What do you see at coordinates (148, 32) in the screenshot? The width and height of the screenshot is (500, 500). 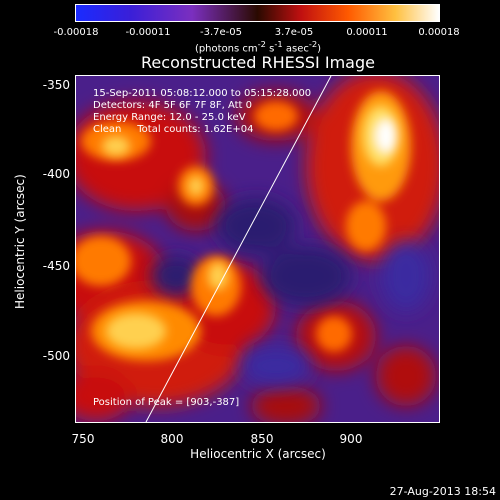 I see `colorbar-tick: -0.00011` at bounding box center [148, 32].